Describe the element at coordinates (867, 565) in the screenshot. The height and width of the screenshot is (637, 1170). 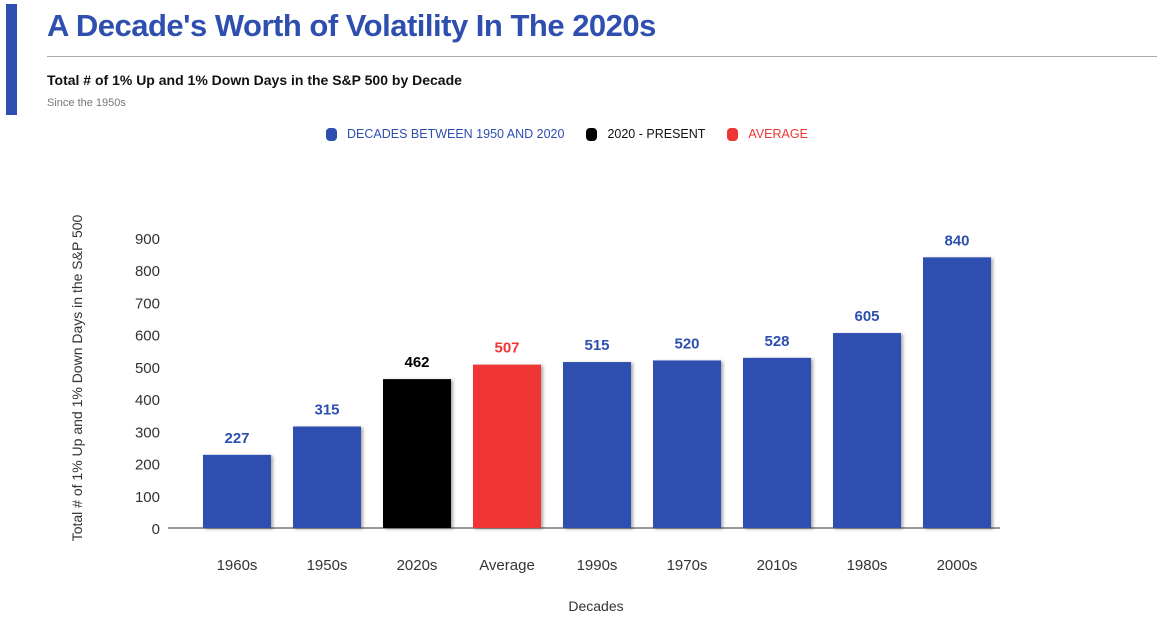
I see `x-tick-label: 1980s` at that location.